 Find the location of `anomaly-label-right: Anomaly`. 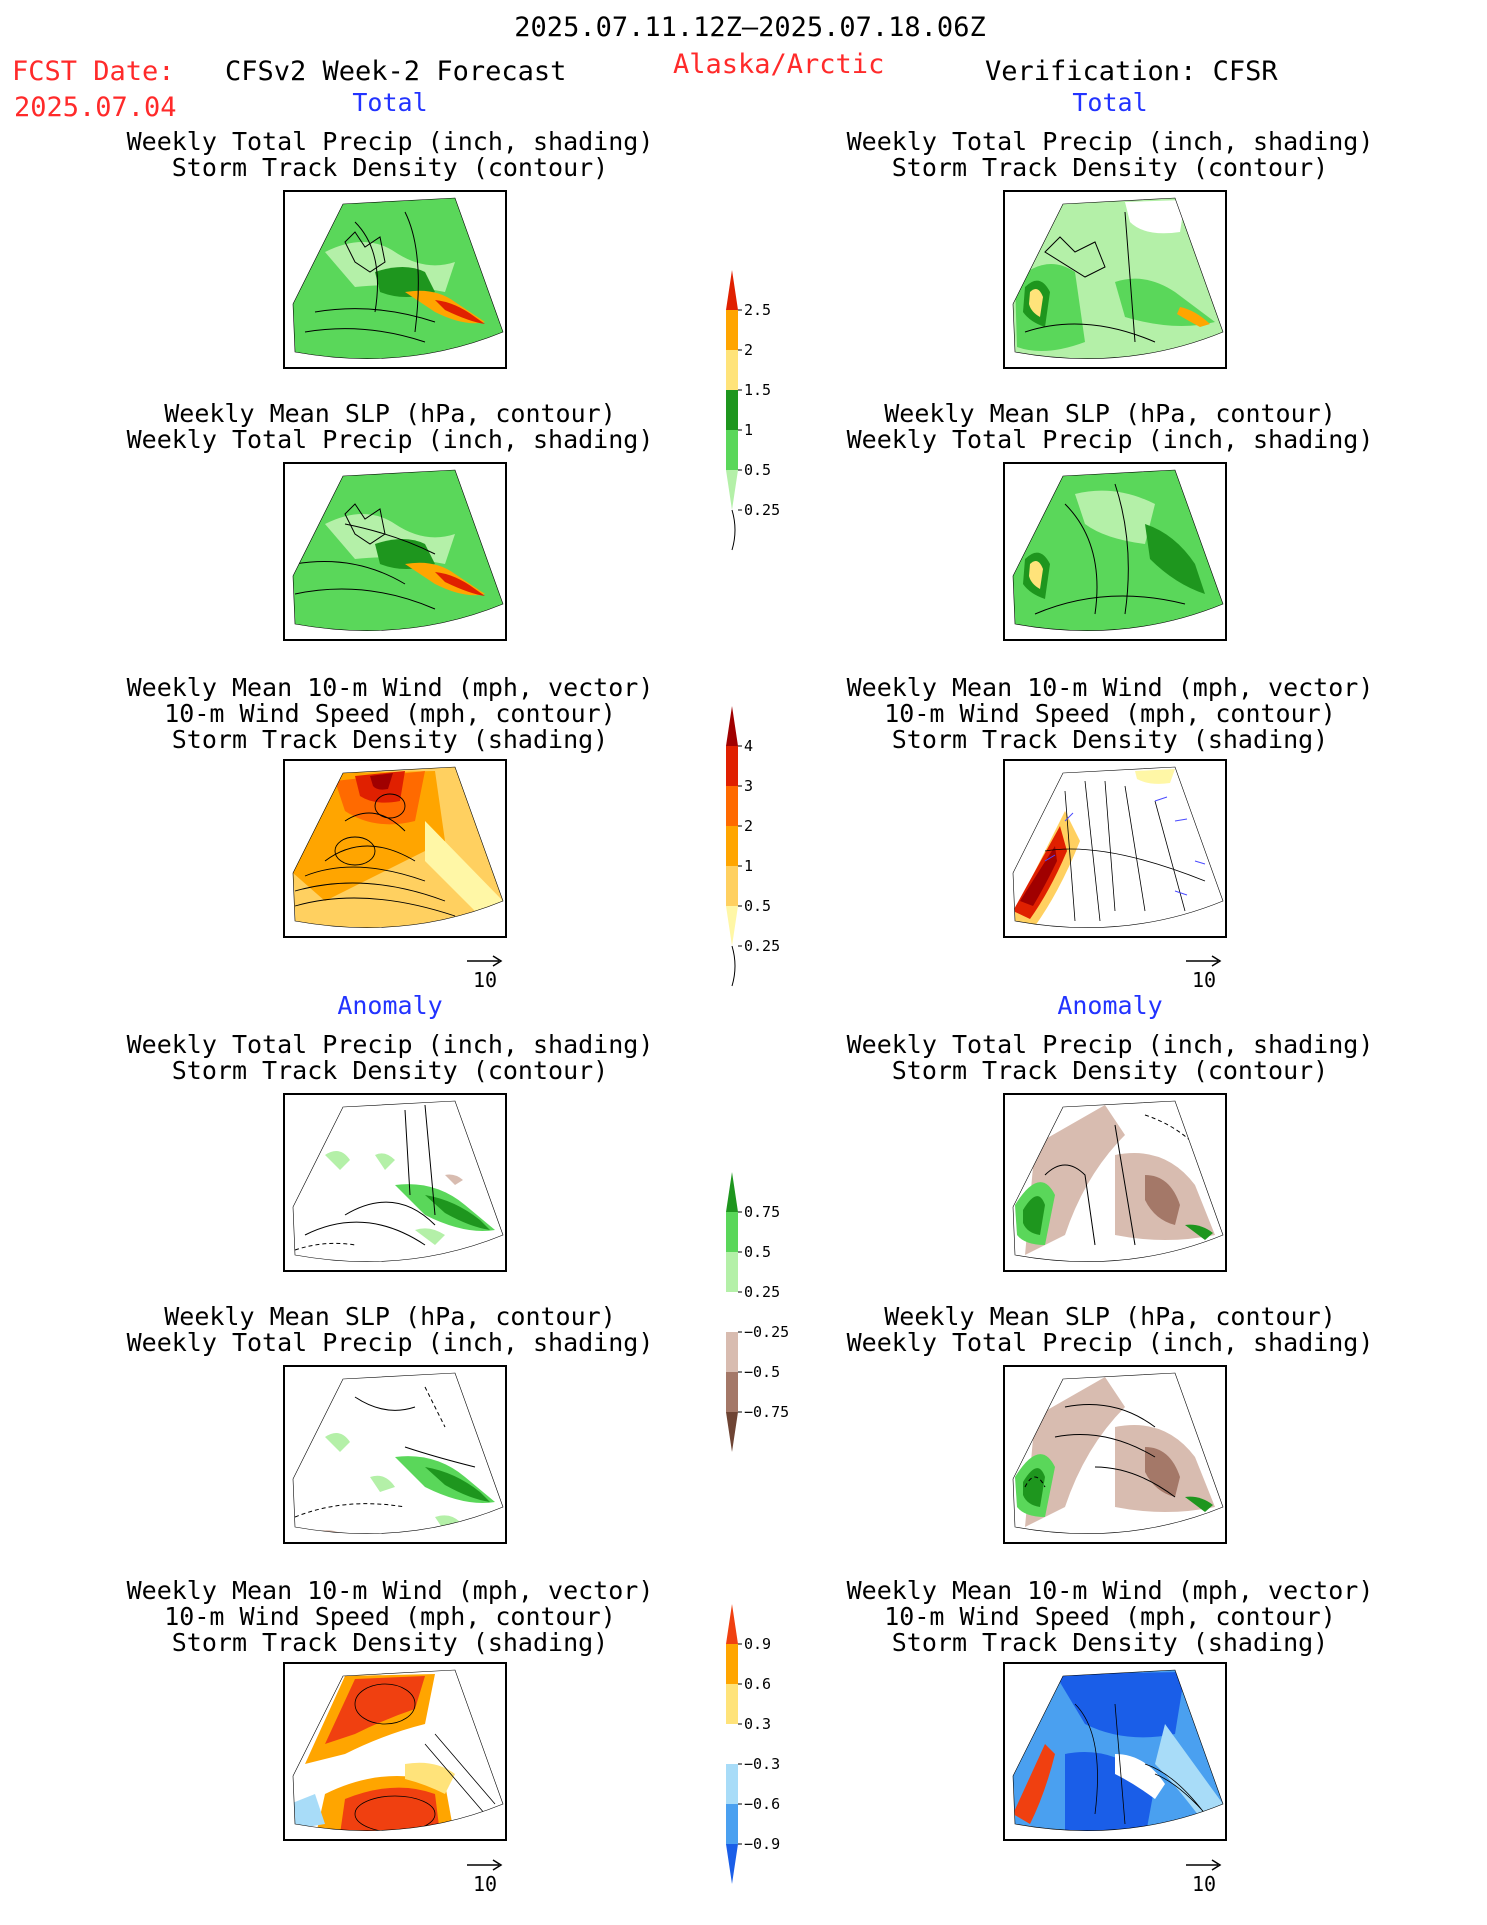

anomaly-label-right: Anomaly is located at coordinates (1110, 1005).